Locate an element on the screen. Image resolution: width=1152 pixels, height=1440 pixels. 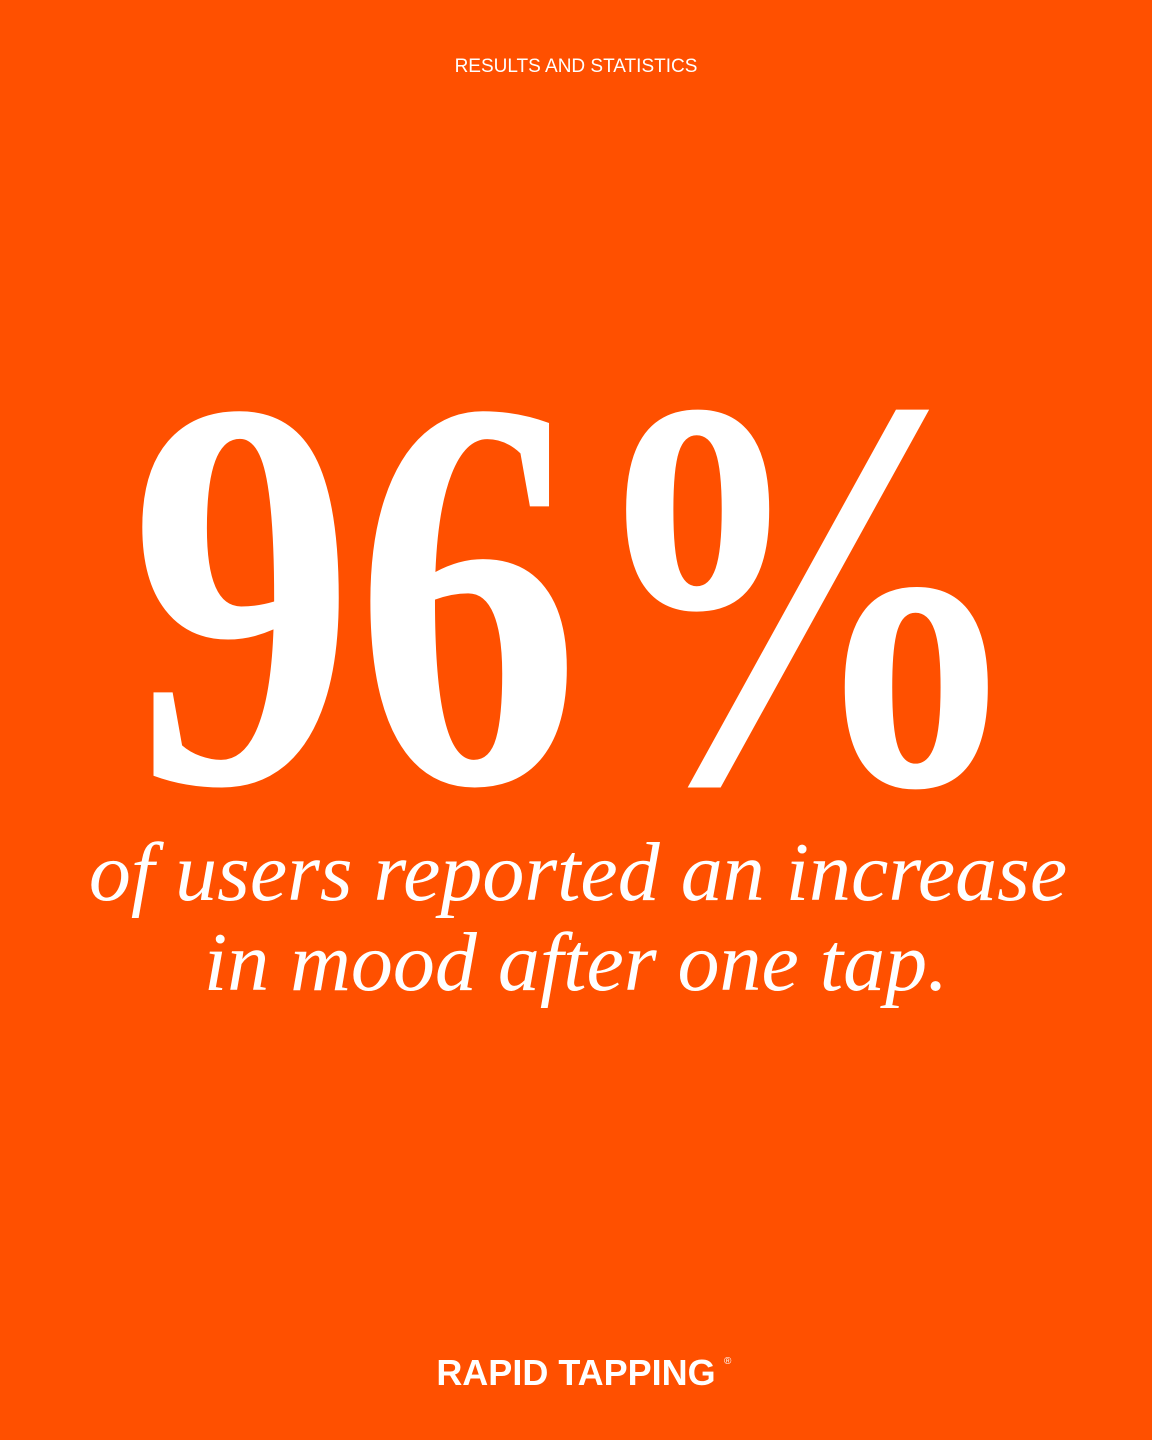
header-title: RESULTS AND STATISTICS is located at coordinates (576, 66).